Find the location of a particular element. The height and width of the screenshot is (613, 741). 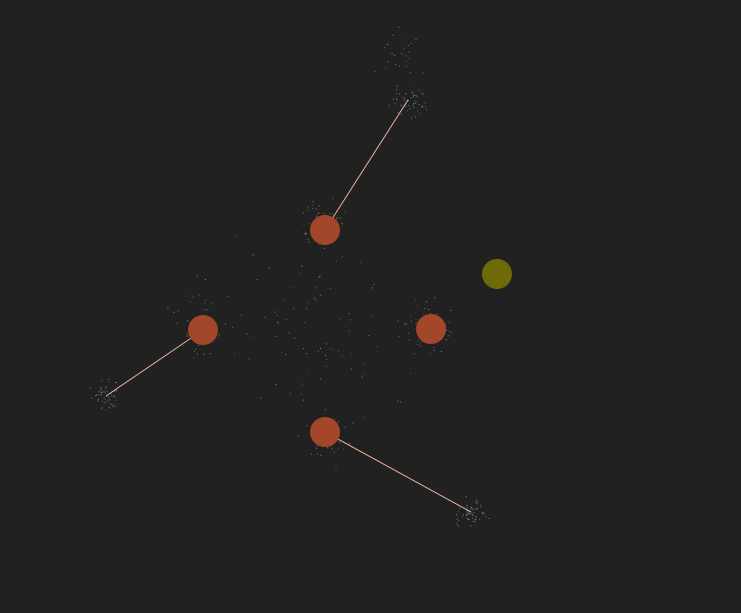

link-node-top is located at coordinates (366, 165).